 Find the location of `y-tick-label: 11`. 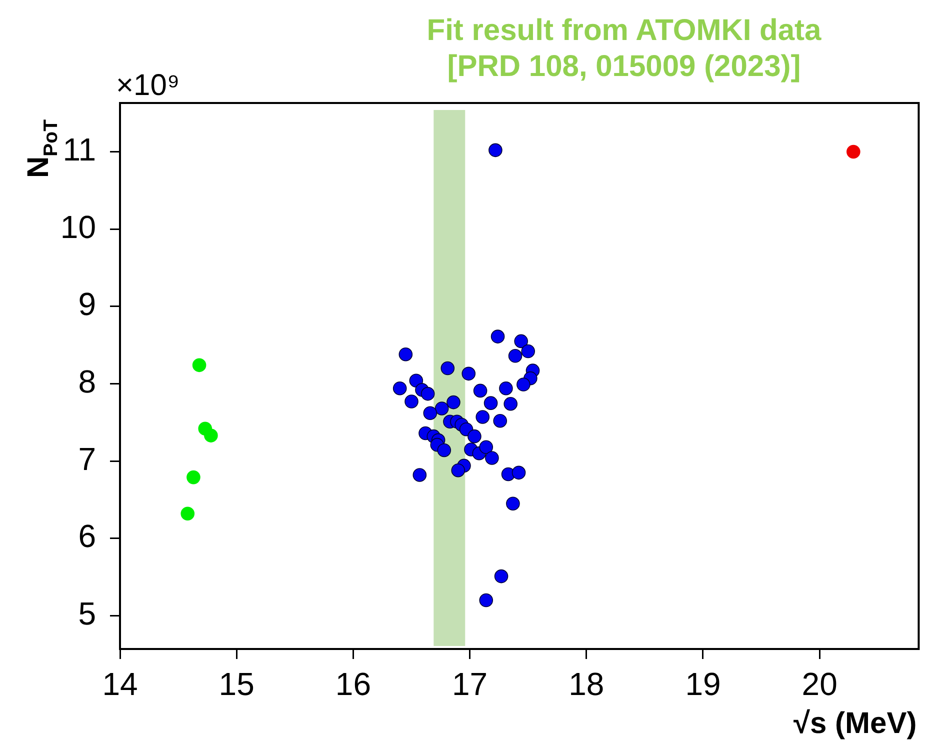

y-tick-label: 11 is located at coordinates (79, 150).